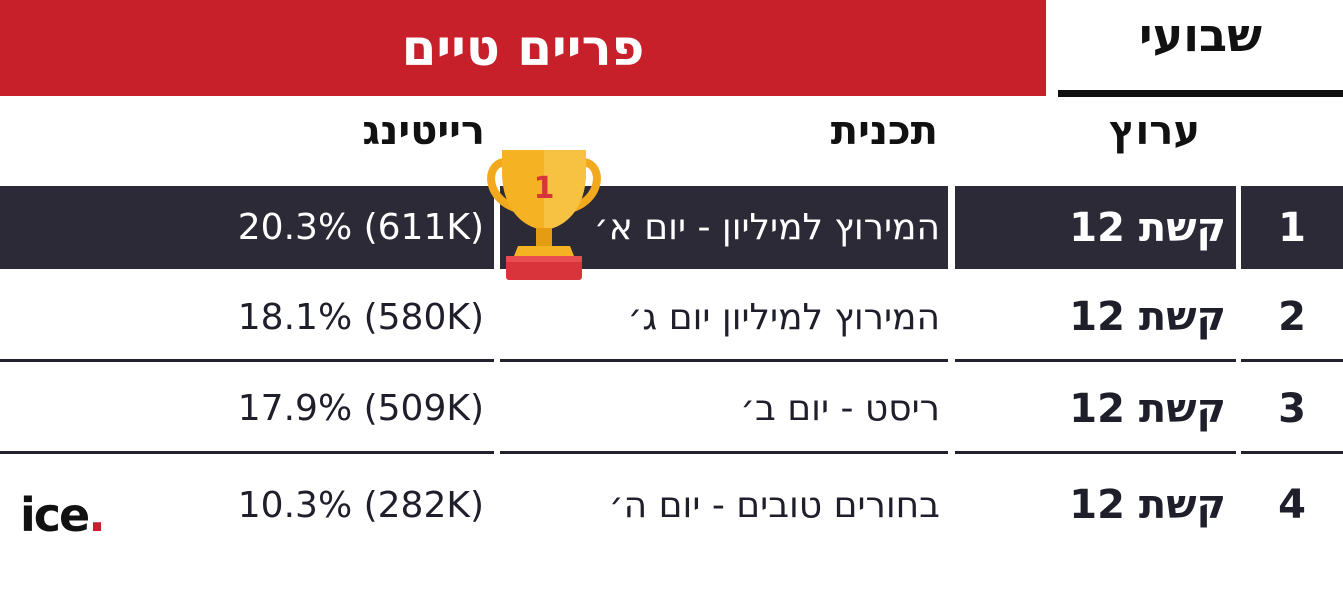 Image resolution: width=1343 pixels, height=614 pixels. I want to click on table-row-4-channel: קשת 12, so click(1147, 505).